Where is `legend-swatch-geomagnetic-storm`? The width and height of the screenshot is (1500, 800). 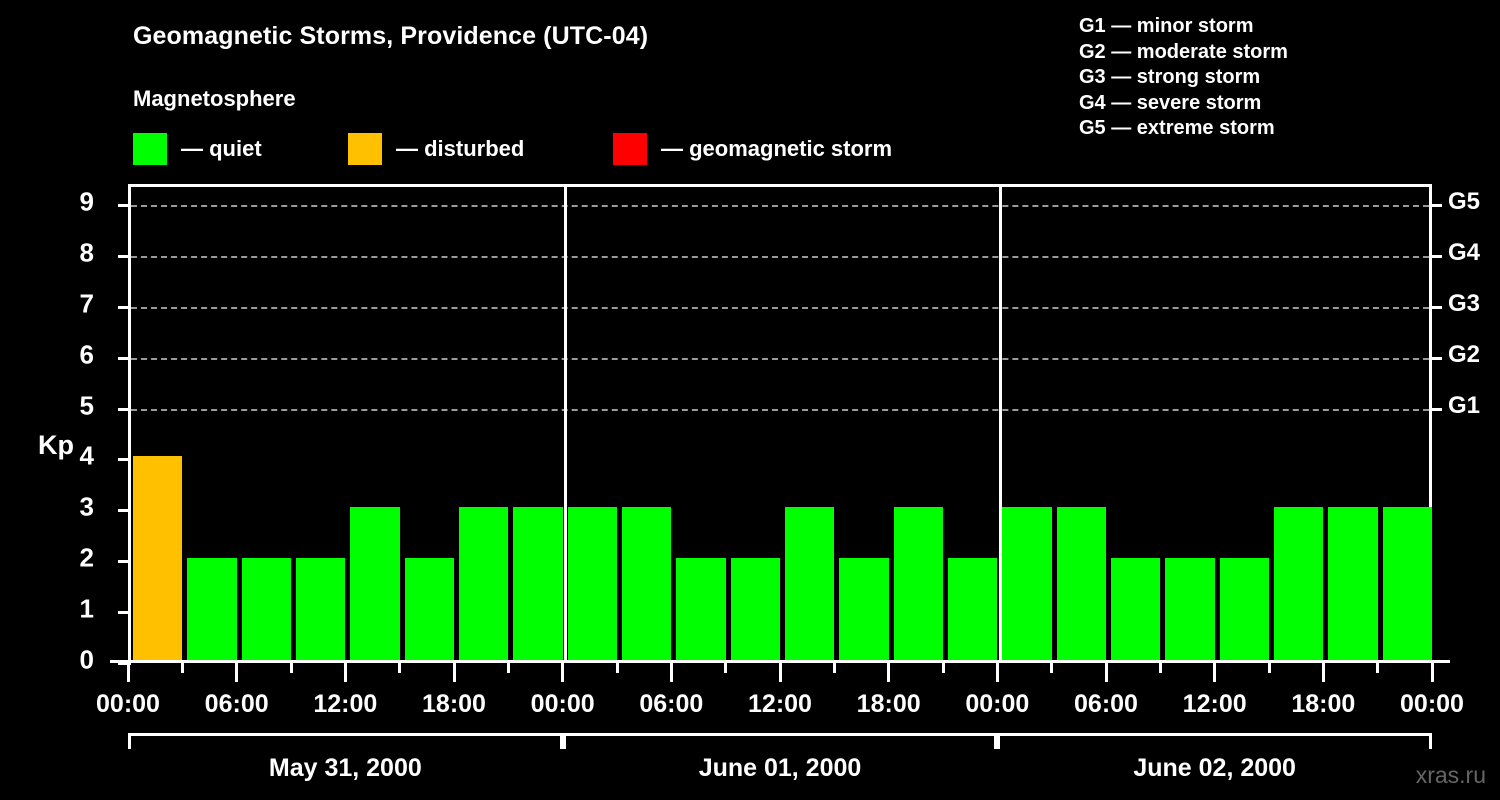 legend-swatch-geomagnetic-storm is located at coordinates (630, 149).